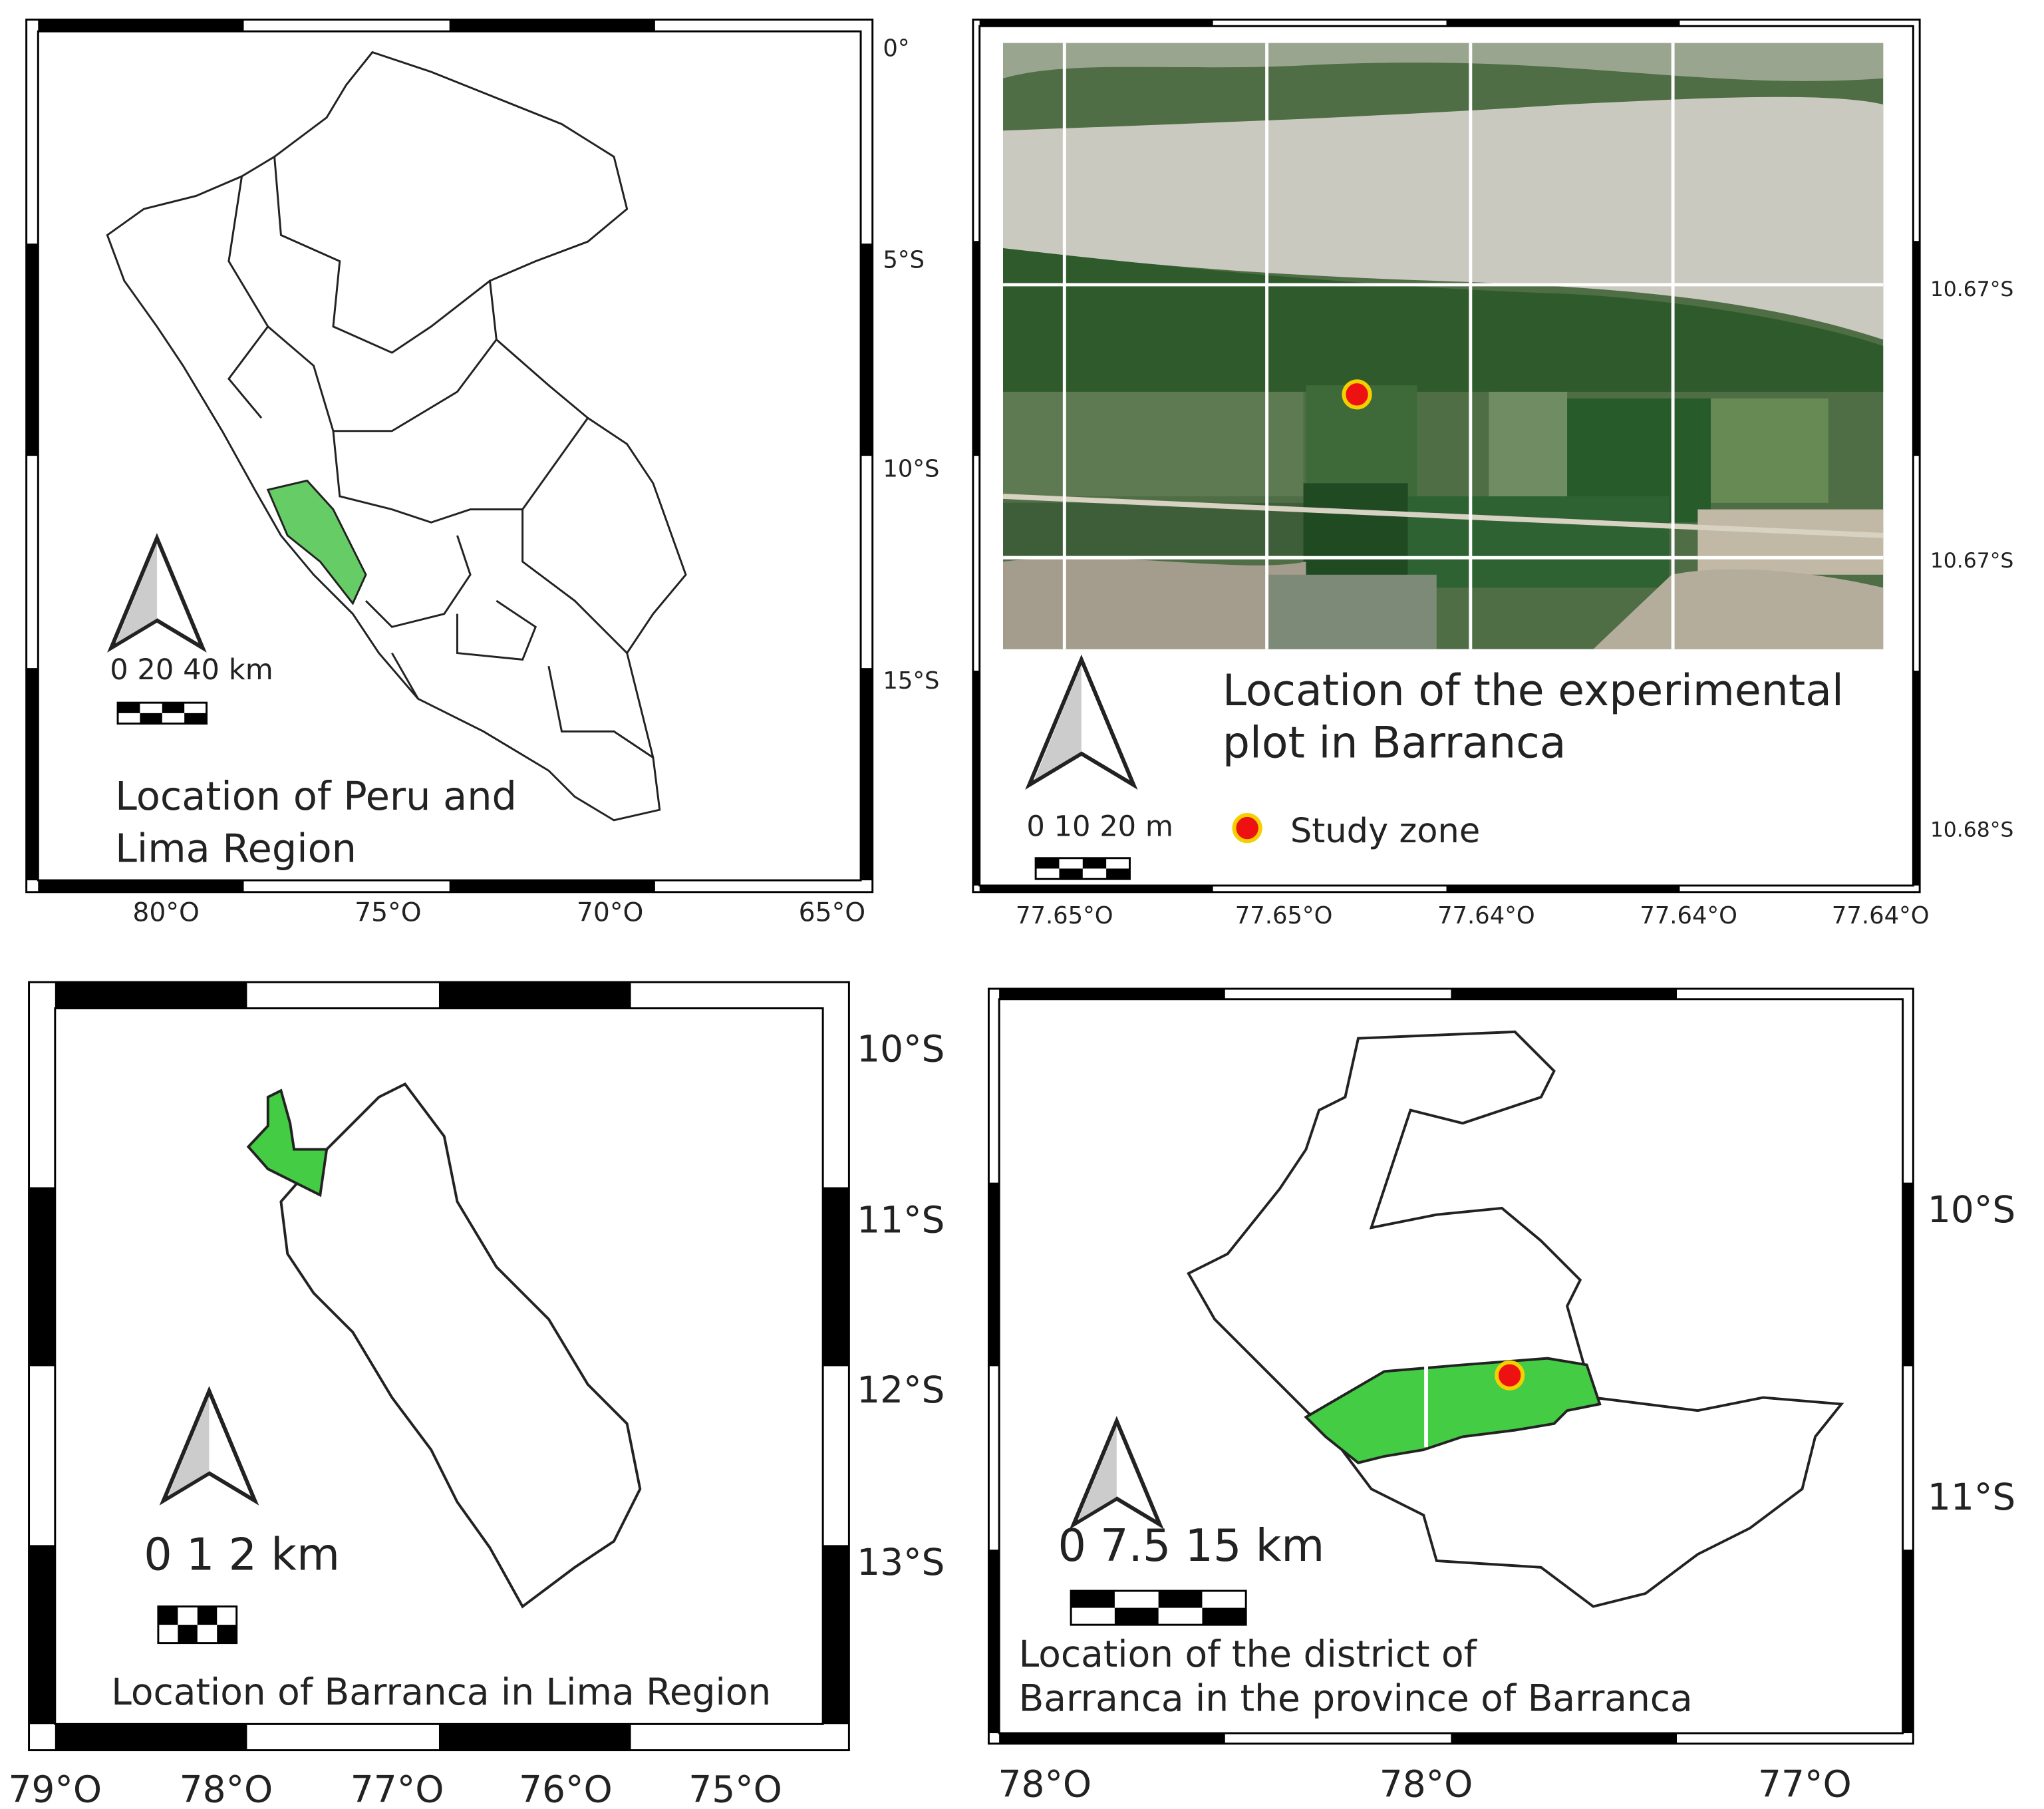  I want to click on legend-marker, so click(1247, 828).